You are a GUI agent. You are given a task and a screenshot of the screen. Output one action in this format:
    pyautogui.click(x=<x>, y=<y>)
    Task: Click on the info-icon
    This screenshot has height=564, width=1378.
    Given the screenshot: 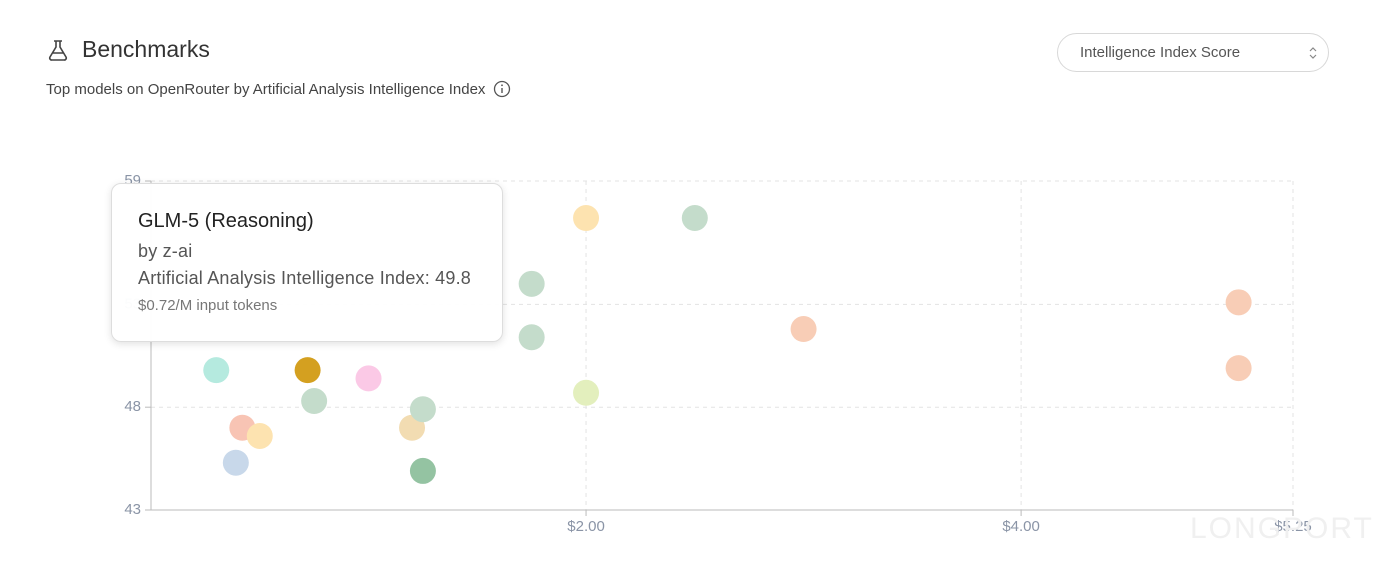 What is the action you would take?
    pyautogui.click(x=502, y=89)
    